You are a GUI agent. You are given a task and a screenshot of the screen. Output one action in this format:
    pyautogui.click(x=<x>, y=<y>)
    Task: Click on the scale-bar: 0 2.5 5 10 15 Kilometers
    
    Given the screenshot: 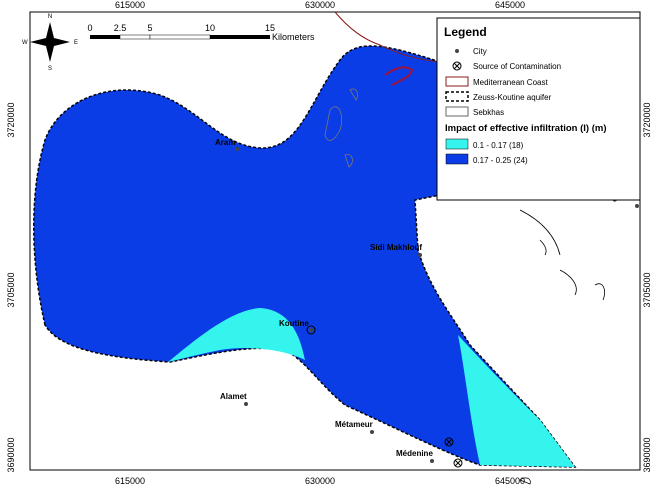 What is the action you would take?
    pyautogui.click(x=201, y=32)
    